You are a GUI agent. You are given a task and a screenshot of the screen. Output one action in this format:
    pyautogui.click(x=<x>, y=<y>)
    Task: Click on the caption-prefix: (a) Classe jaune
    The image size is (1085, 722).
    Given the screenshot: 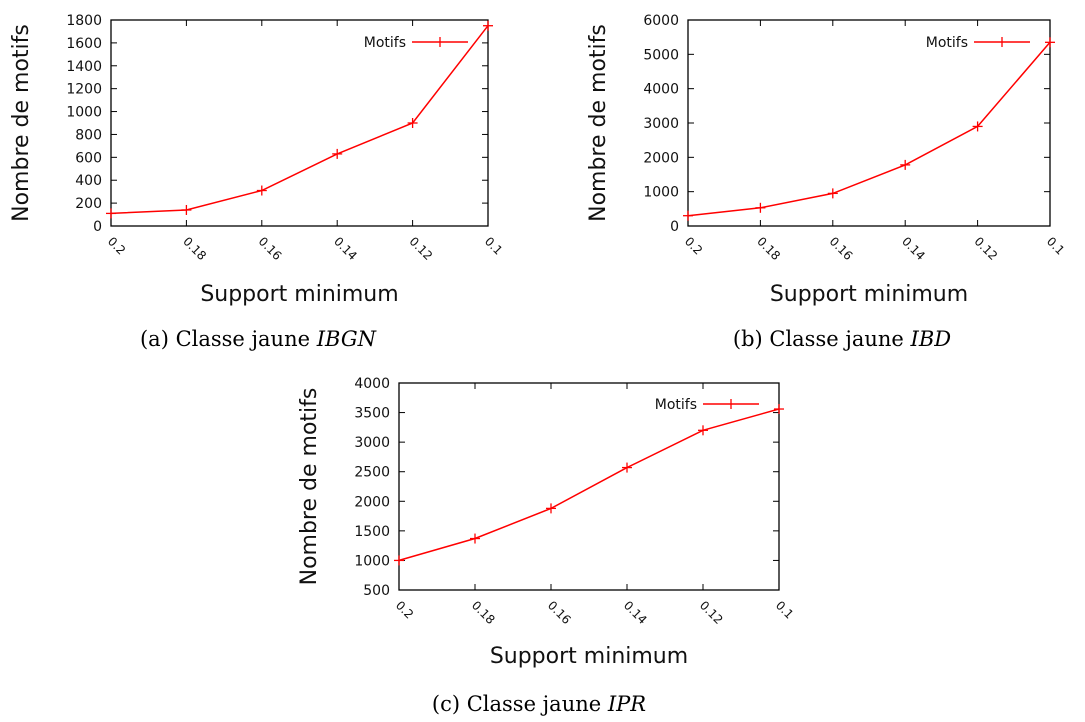 What is the action you would take?
    pyautogui.click(x=228, y=339)
    